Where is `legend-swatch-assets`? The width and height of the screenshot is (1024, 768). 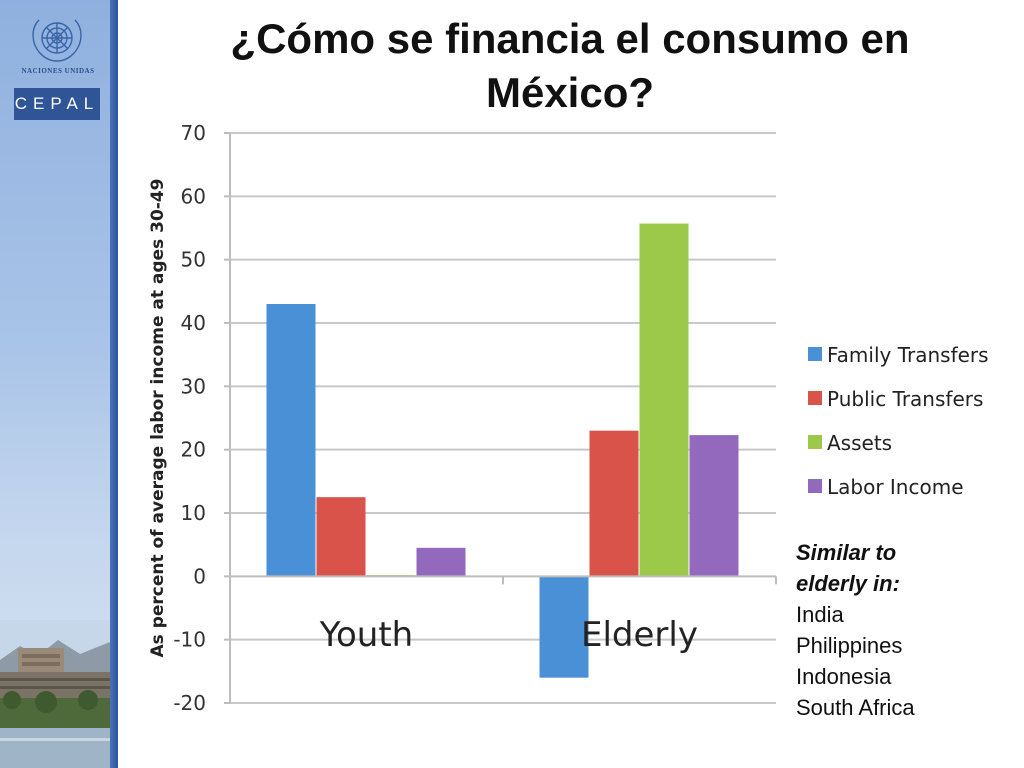 legend-swatch-assets is located at coordinates (815, 442).